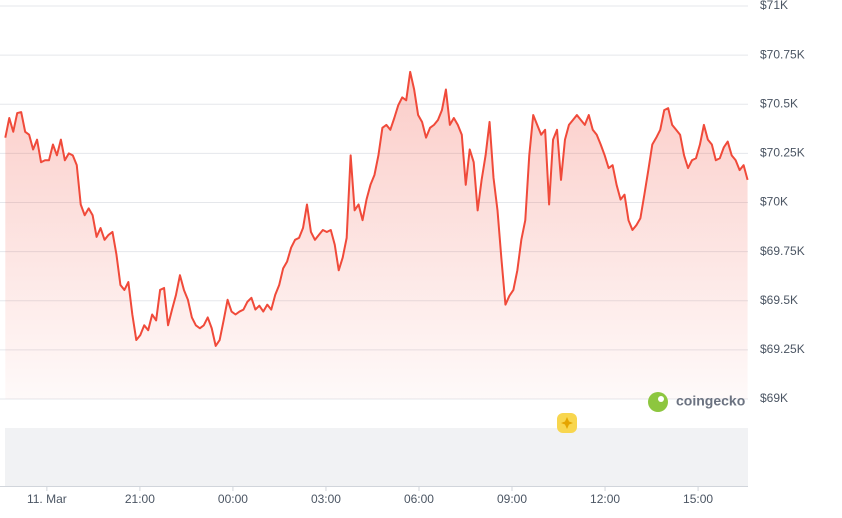  I want to click on x-tick-label: 09:00, so click(512, 499).